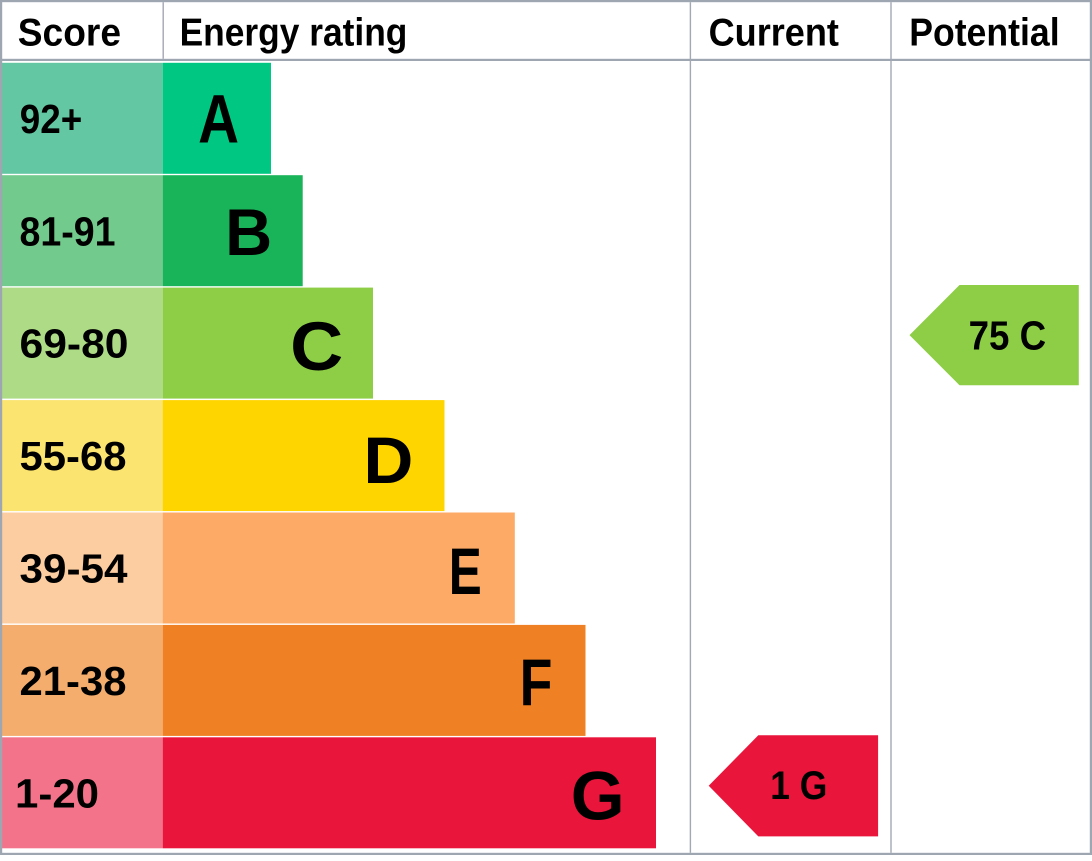 The image size is (1092, 861). What do you see at coordinates (51, 119) in the screenshot?
I see `svg-text: 92+` at bounding box center [51, 119].